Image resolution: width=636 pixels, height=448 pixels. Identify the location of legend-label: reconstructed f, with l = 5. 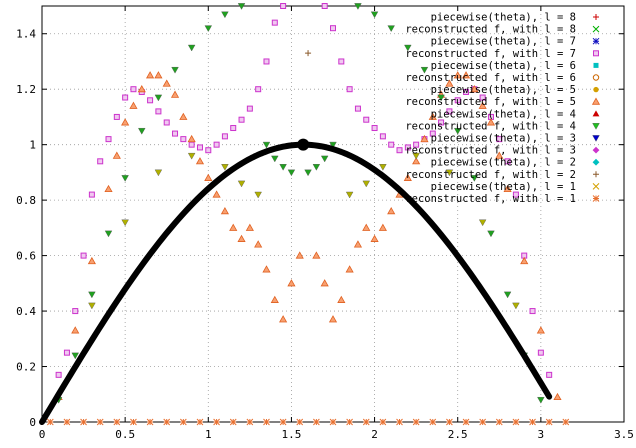
(490, 102).